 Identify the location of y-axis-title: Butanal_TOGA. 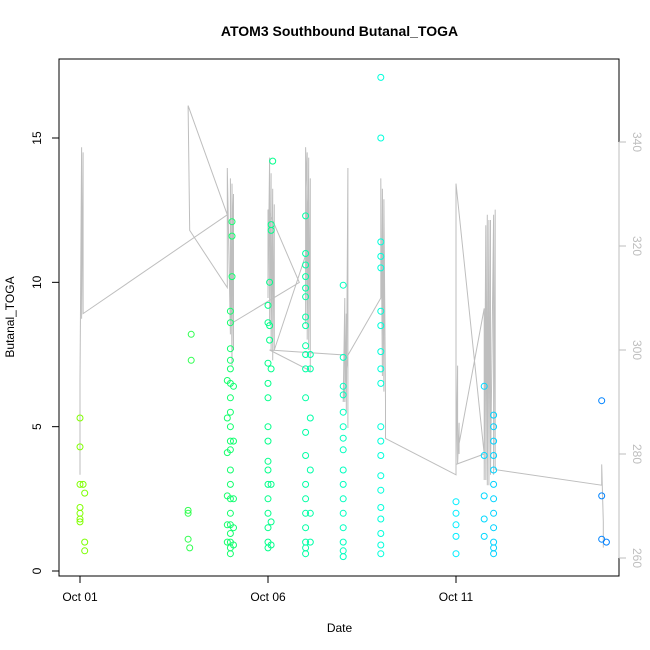
(10, 316).